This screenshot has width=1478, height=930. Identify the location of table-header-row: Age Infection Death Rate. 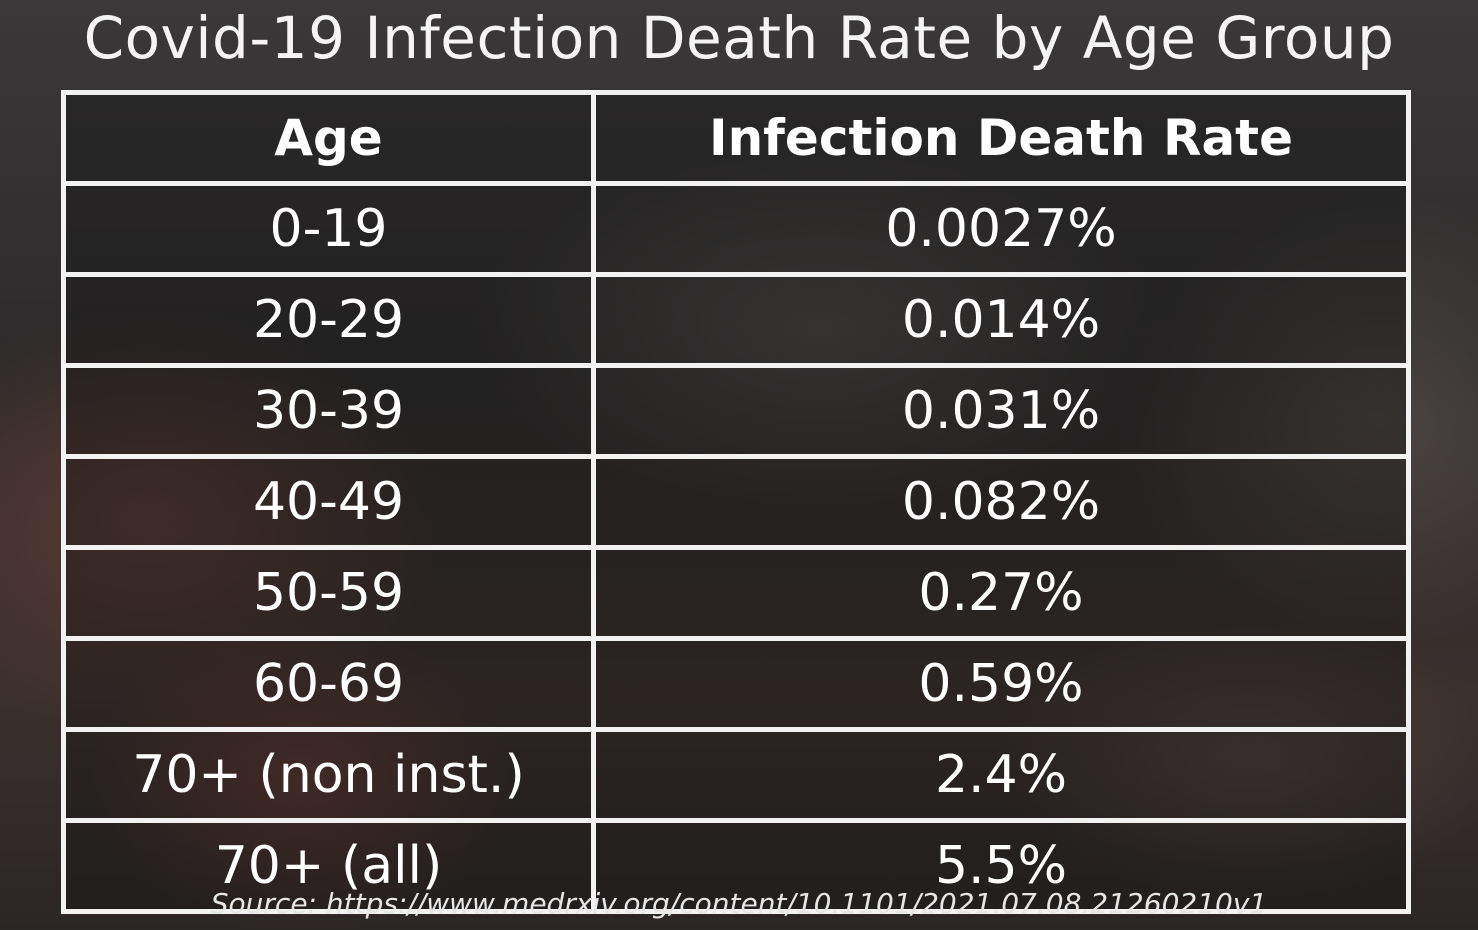
(736, 138).